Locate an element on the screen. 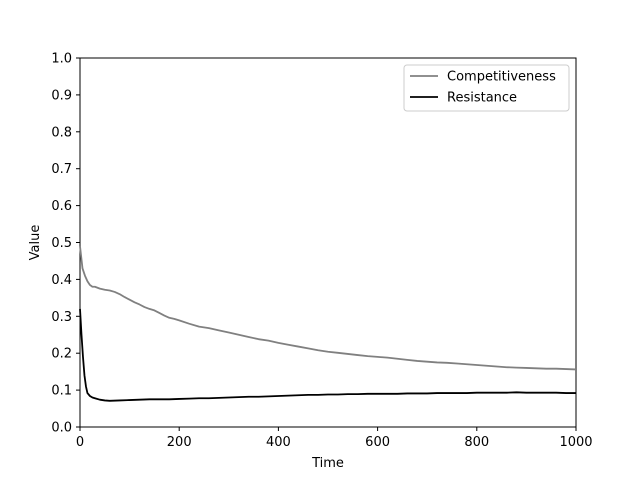 This screenshot has width=640, height=480. legend-box is located at coordinates (486, 88).